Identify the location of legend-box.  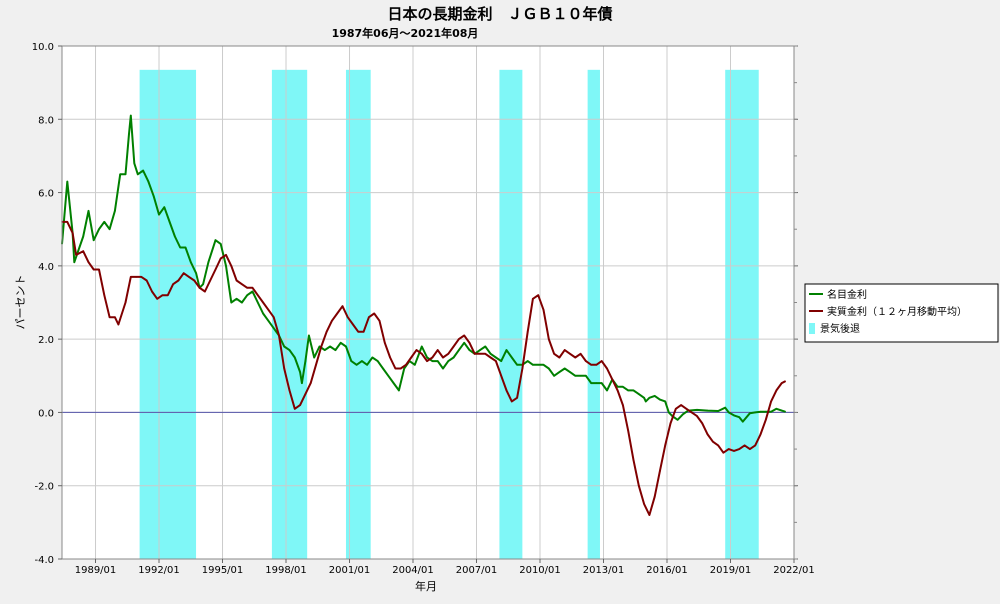
(901, 313).